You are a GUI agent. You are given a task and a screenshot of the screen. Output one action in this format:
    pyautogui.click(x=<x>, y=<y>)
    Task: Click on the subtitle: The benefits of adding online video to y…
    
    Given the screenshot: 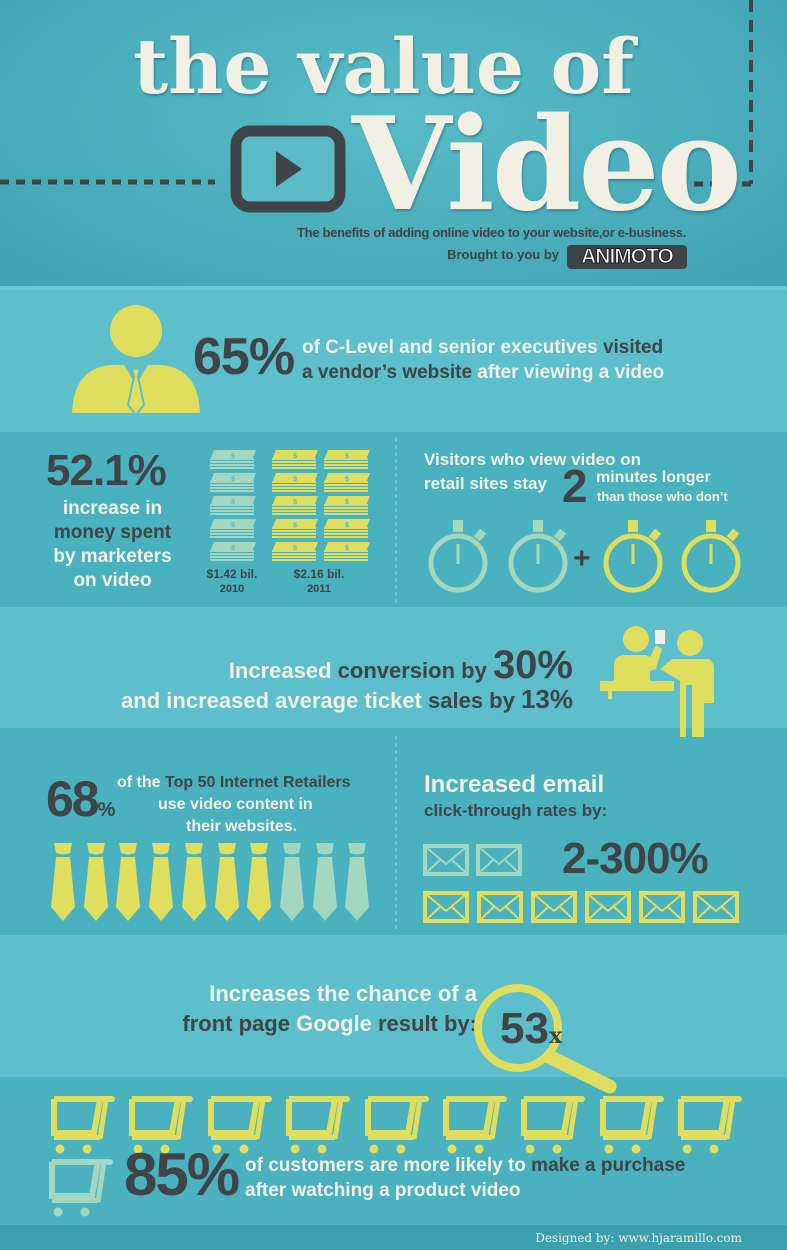 What is the action you would take?
    pyautogui.click(x=491, y=232)
    